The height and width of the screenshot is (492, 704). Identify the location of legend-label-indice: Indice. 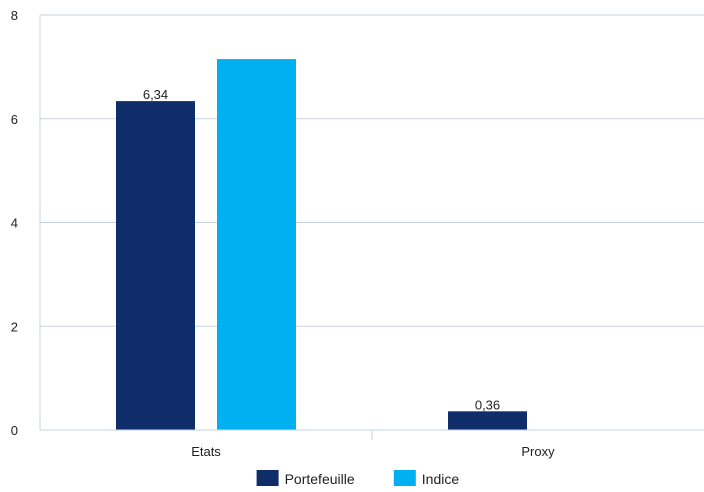
(441, 479).